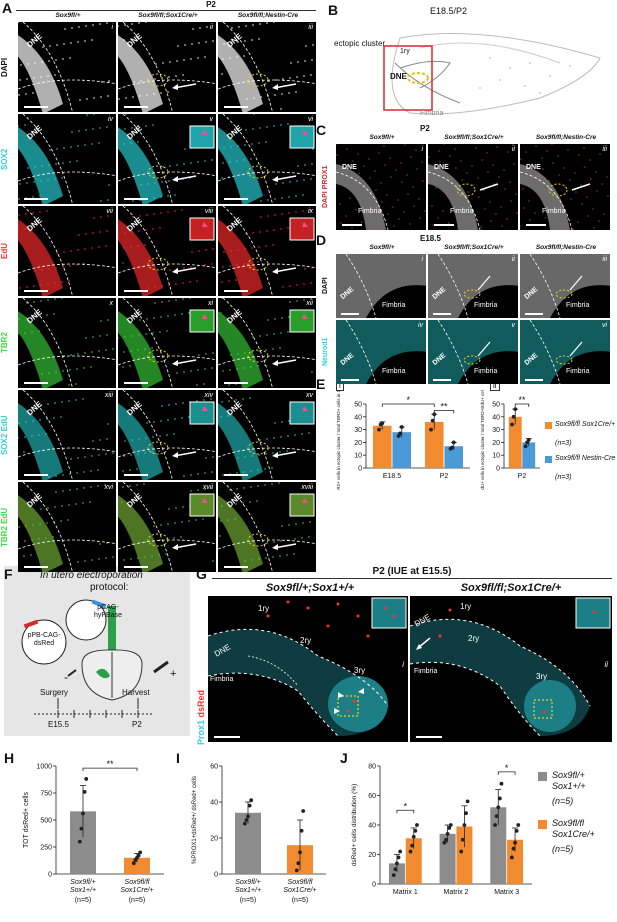 The width and height of the screenshot is (617, 922). I want to click on panel-a-image-3-2: DNE xii, so click(267, 343).